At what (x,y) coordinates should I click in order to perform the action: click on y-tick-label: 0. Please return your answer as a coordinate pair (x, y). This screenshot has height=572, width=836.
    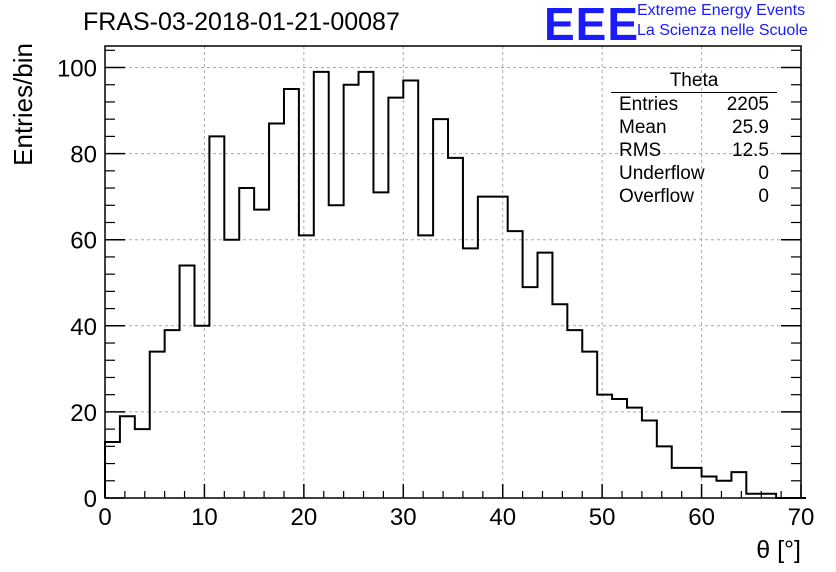
    Looking at the image, I should click on (90, 499).